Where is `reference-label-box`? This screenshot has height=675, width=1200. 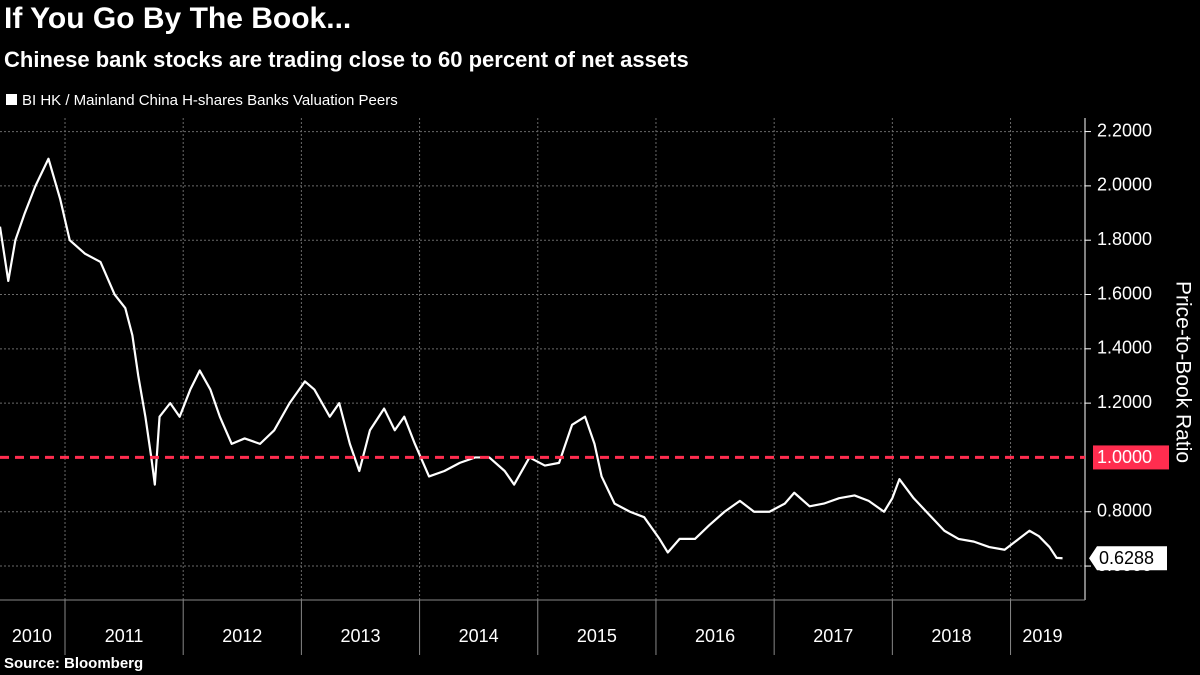 reference-label-box is located at coordinates (1131, 457).